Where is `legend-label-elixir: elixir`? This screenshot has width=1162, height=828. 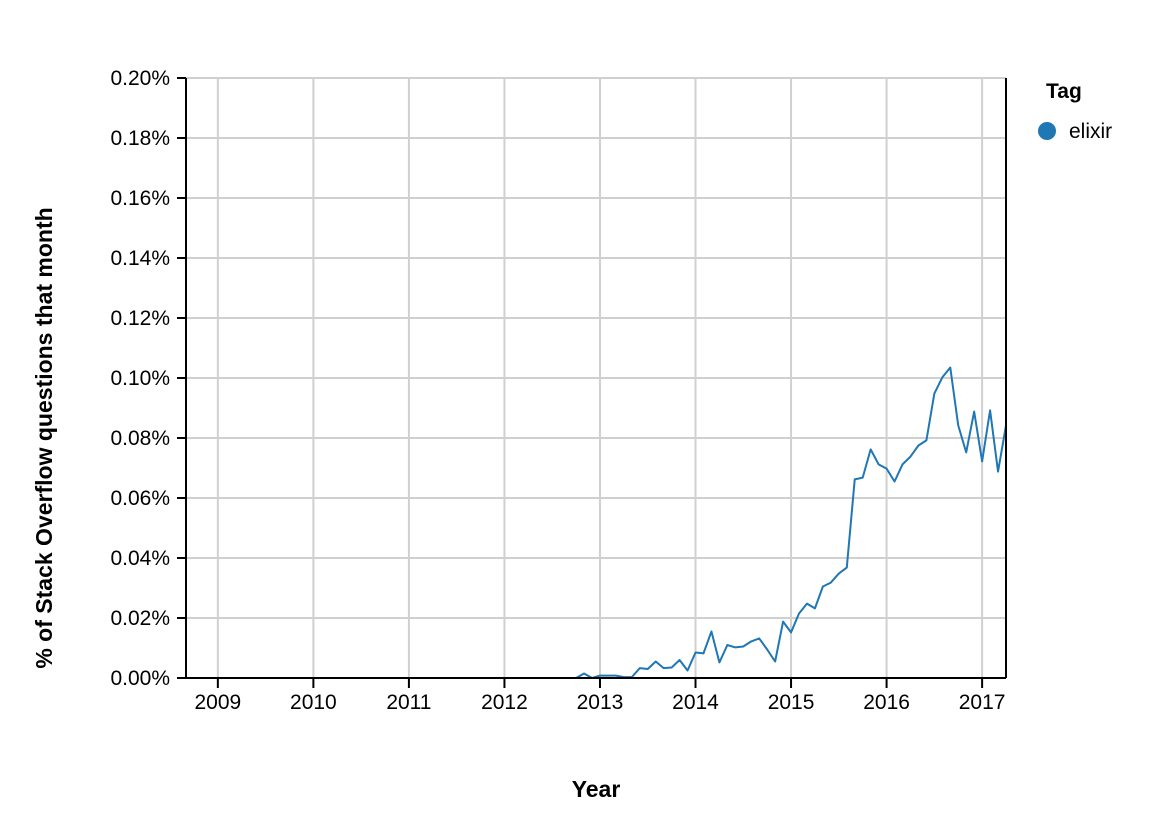
legend-label-elixir: elixir is located at coordinates (1090, 131).